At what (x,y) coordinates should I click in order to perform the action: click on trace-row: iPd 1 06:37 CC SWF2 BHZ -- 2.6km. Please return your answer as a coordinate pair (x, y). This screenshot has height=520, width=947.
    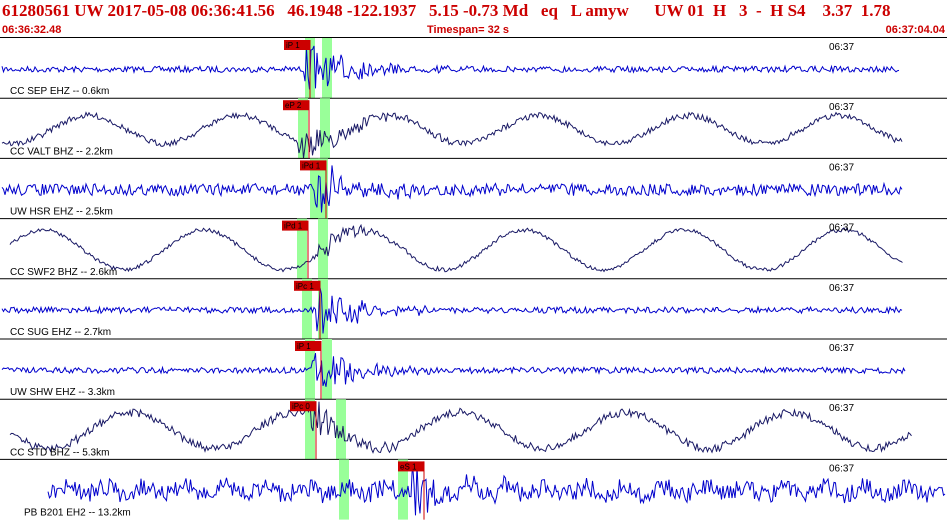
    Looking at the image, I should click on (473, 249).